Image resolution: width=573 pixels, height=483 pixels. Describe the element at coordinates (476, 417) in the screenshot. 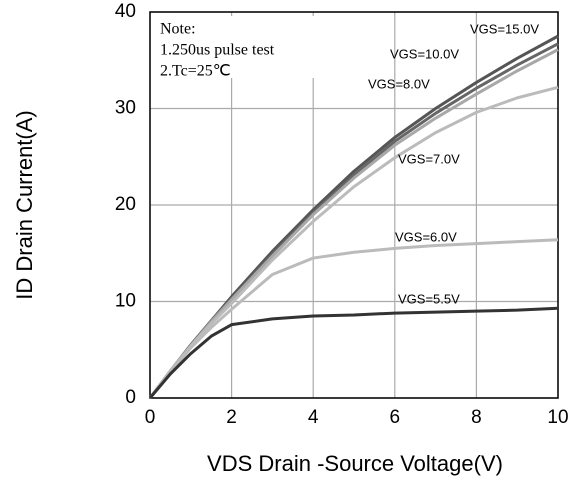

I see `x-tick-label: 8` at that location.